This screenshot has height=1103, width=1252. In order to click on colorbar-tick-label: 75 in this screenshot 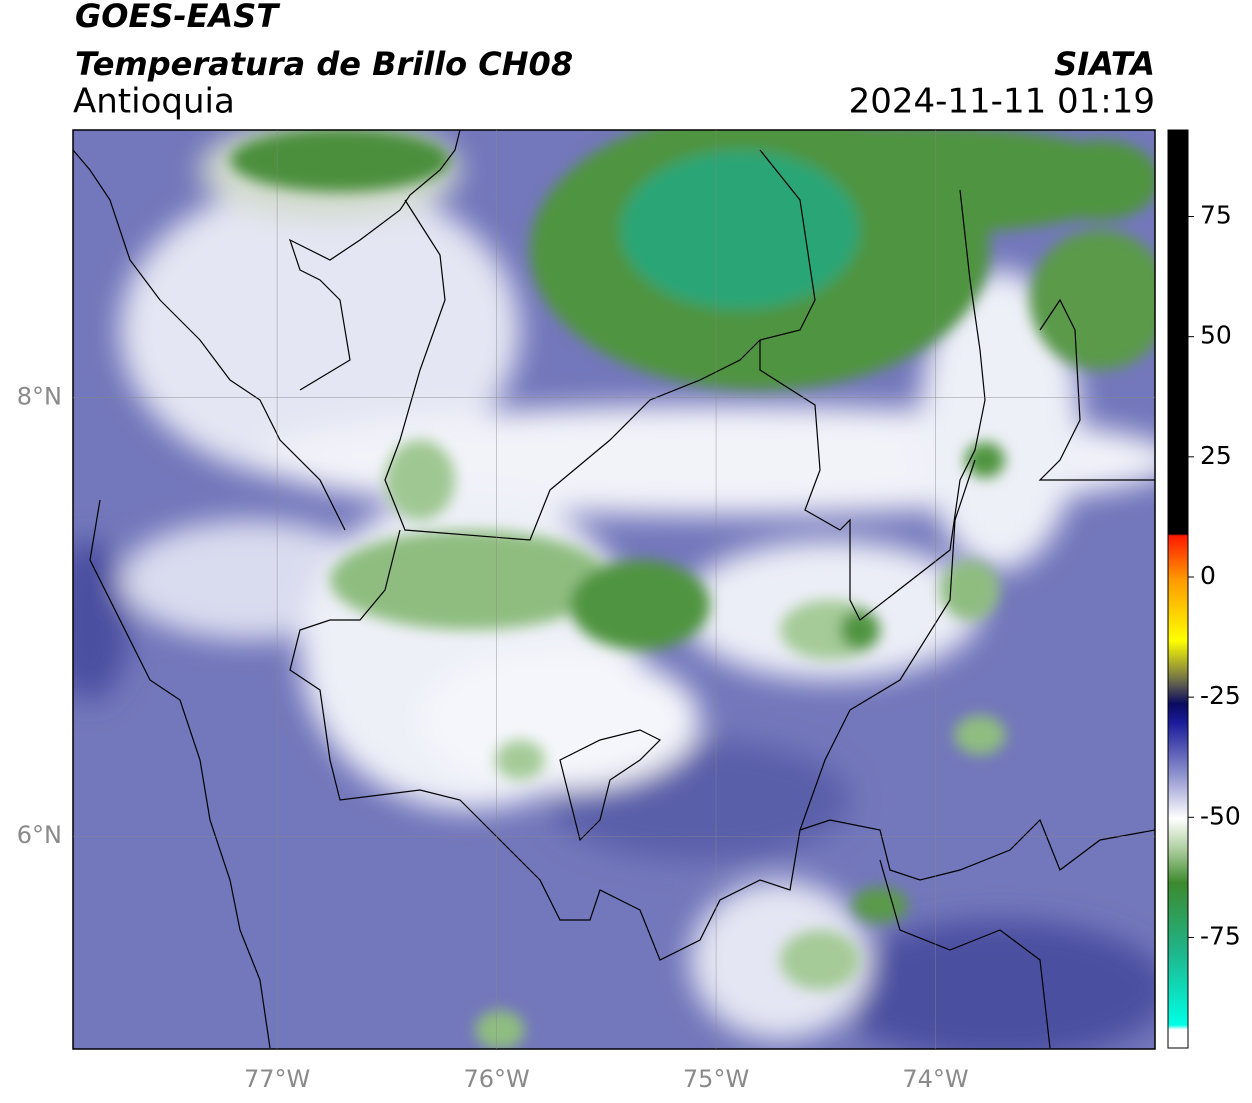, I will do `click(1216, 215)`.